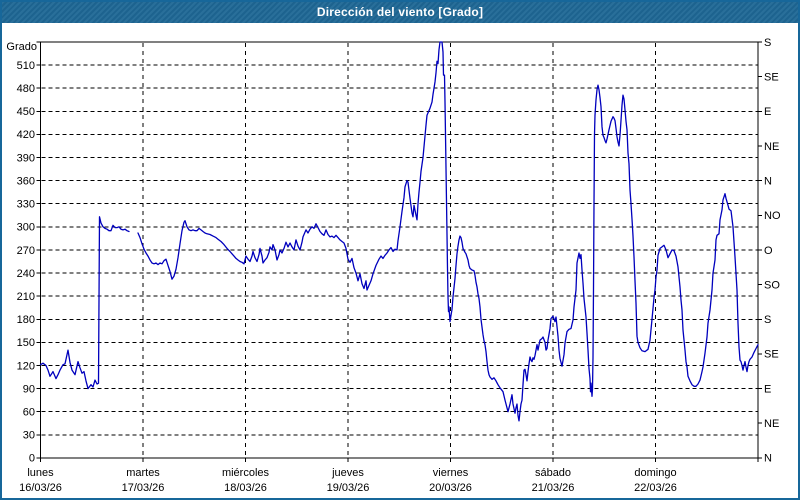  What do you see at coordinates (26, 112) in the screenshot?
I see `y-axis-left-tick-label: 450` at bounding box center [26, 112].